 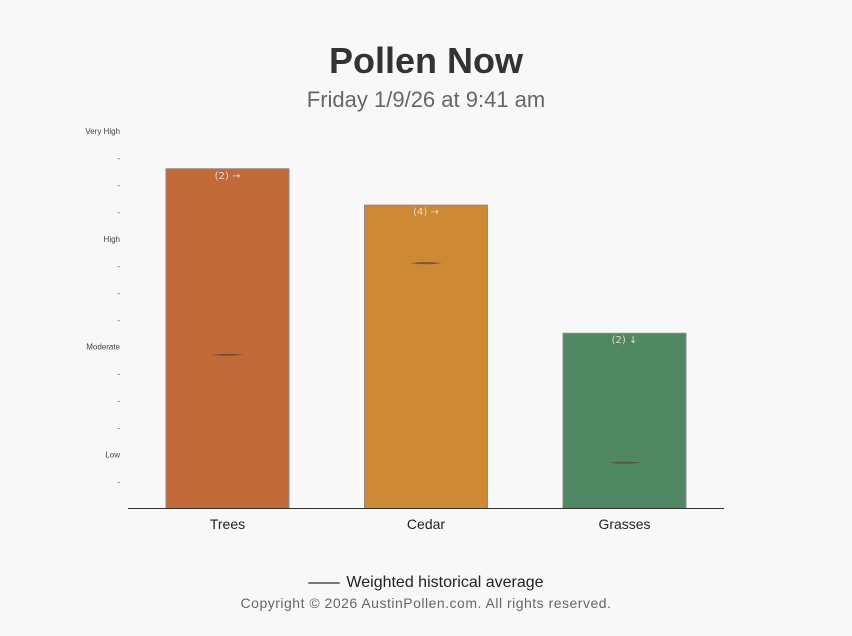 I want to click on legend: Weighted historical average, so click(x=426, y=583).